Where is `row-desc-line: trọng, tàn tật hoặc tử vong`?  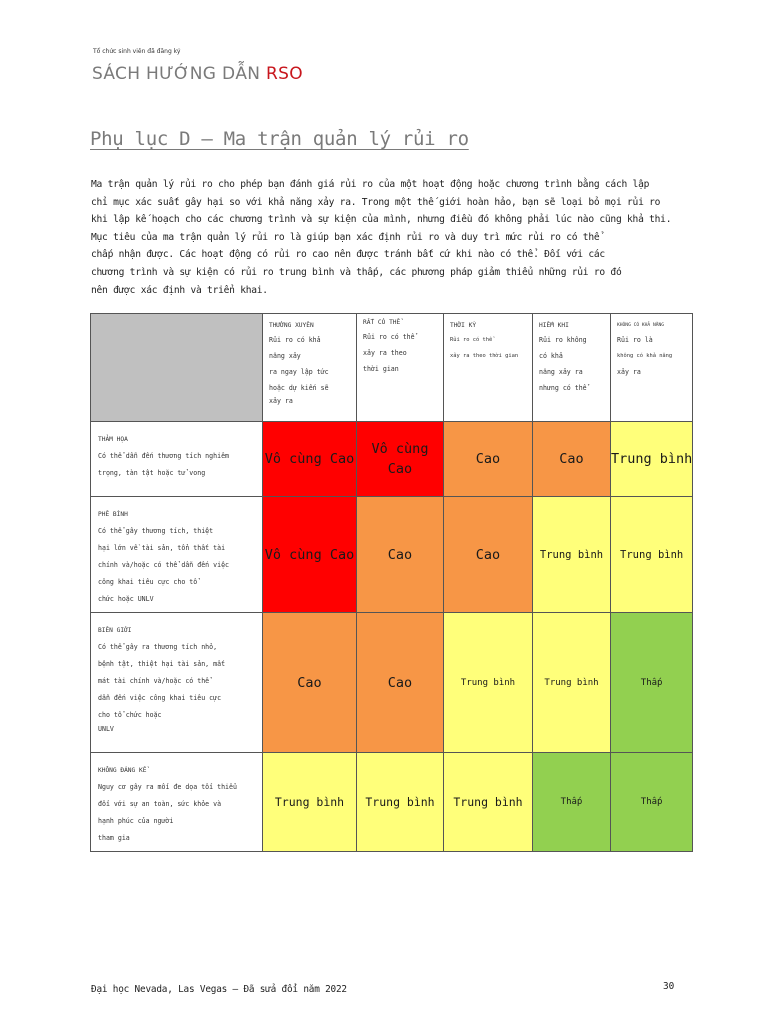
row-desc-line: trọng, tàn tật hoặc tử vong is located at coordinates (152, 473).